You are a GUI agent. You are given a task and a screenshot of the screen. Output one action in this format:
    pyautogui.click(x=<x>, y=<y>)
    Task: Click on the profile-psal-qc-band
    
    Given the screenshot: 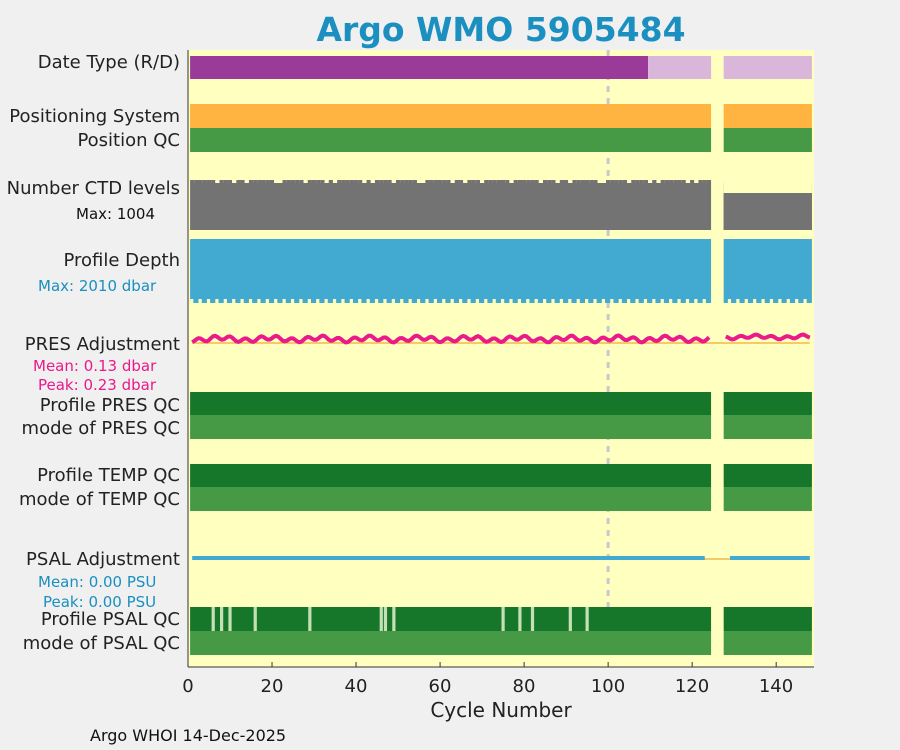 What is the action you would take?
    pyautogui.click(x=767, y=619)
    